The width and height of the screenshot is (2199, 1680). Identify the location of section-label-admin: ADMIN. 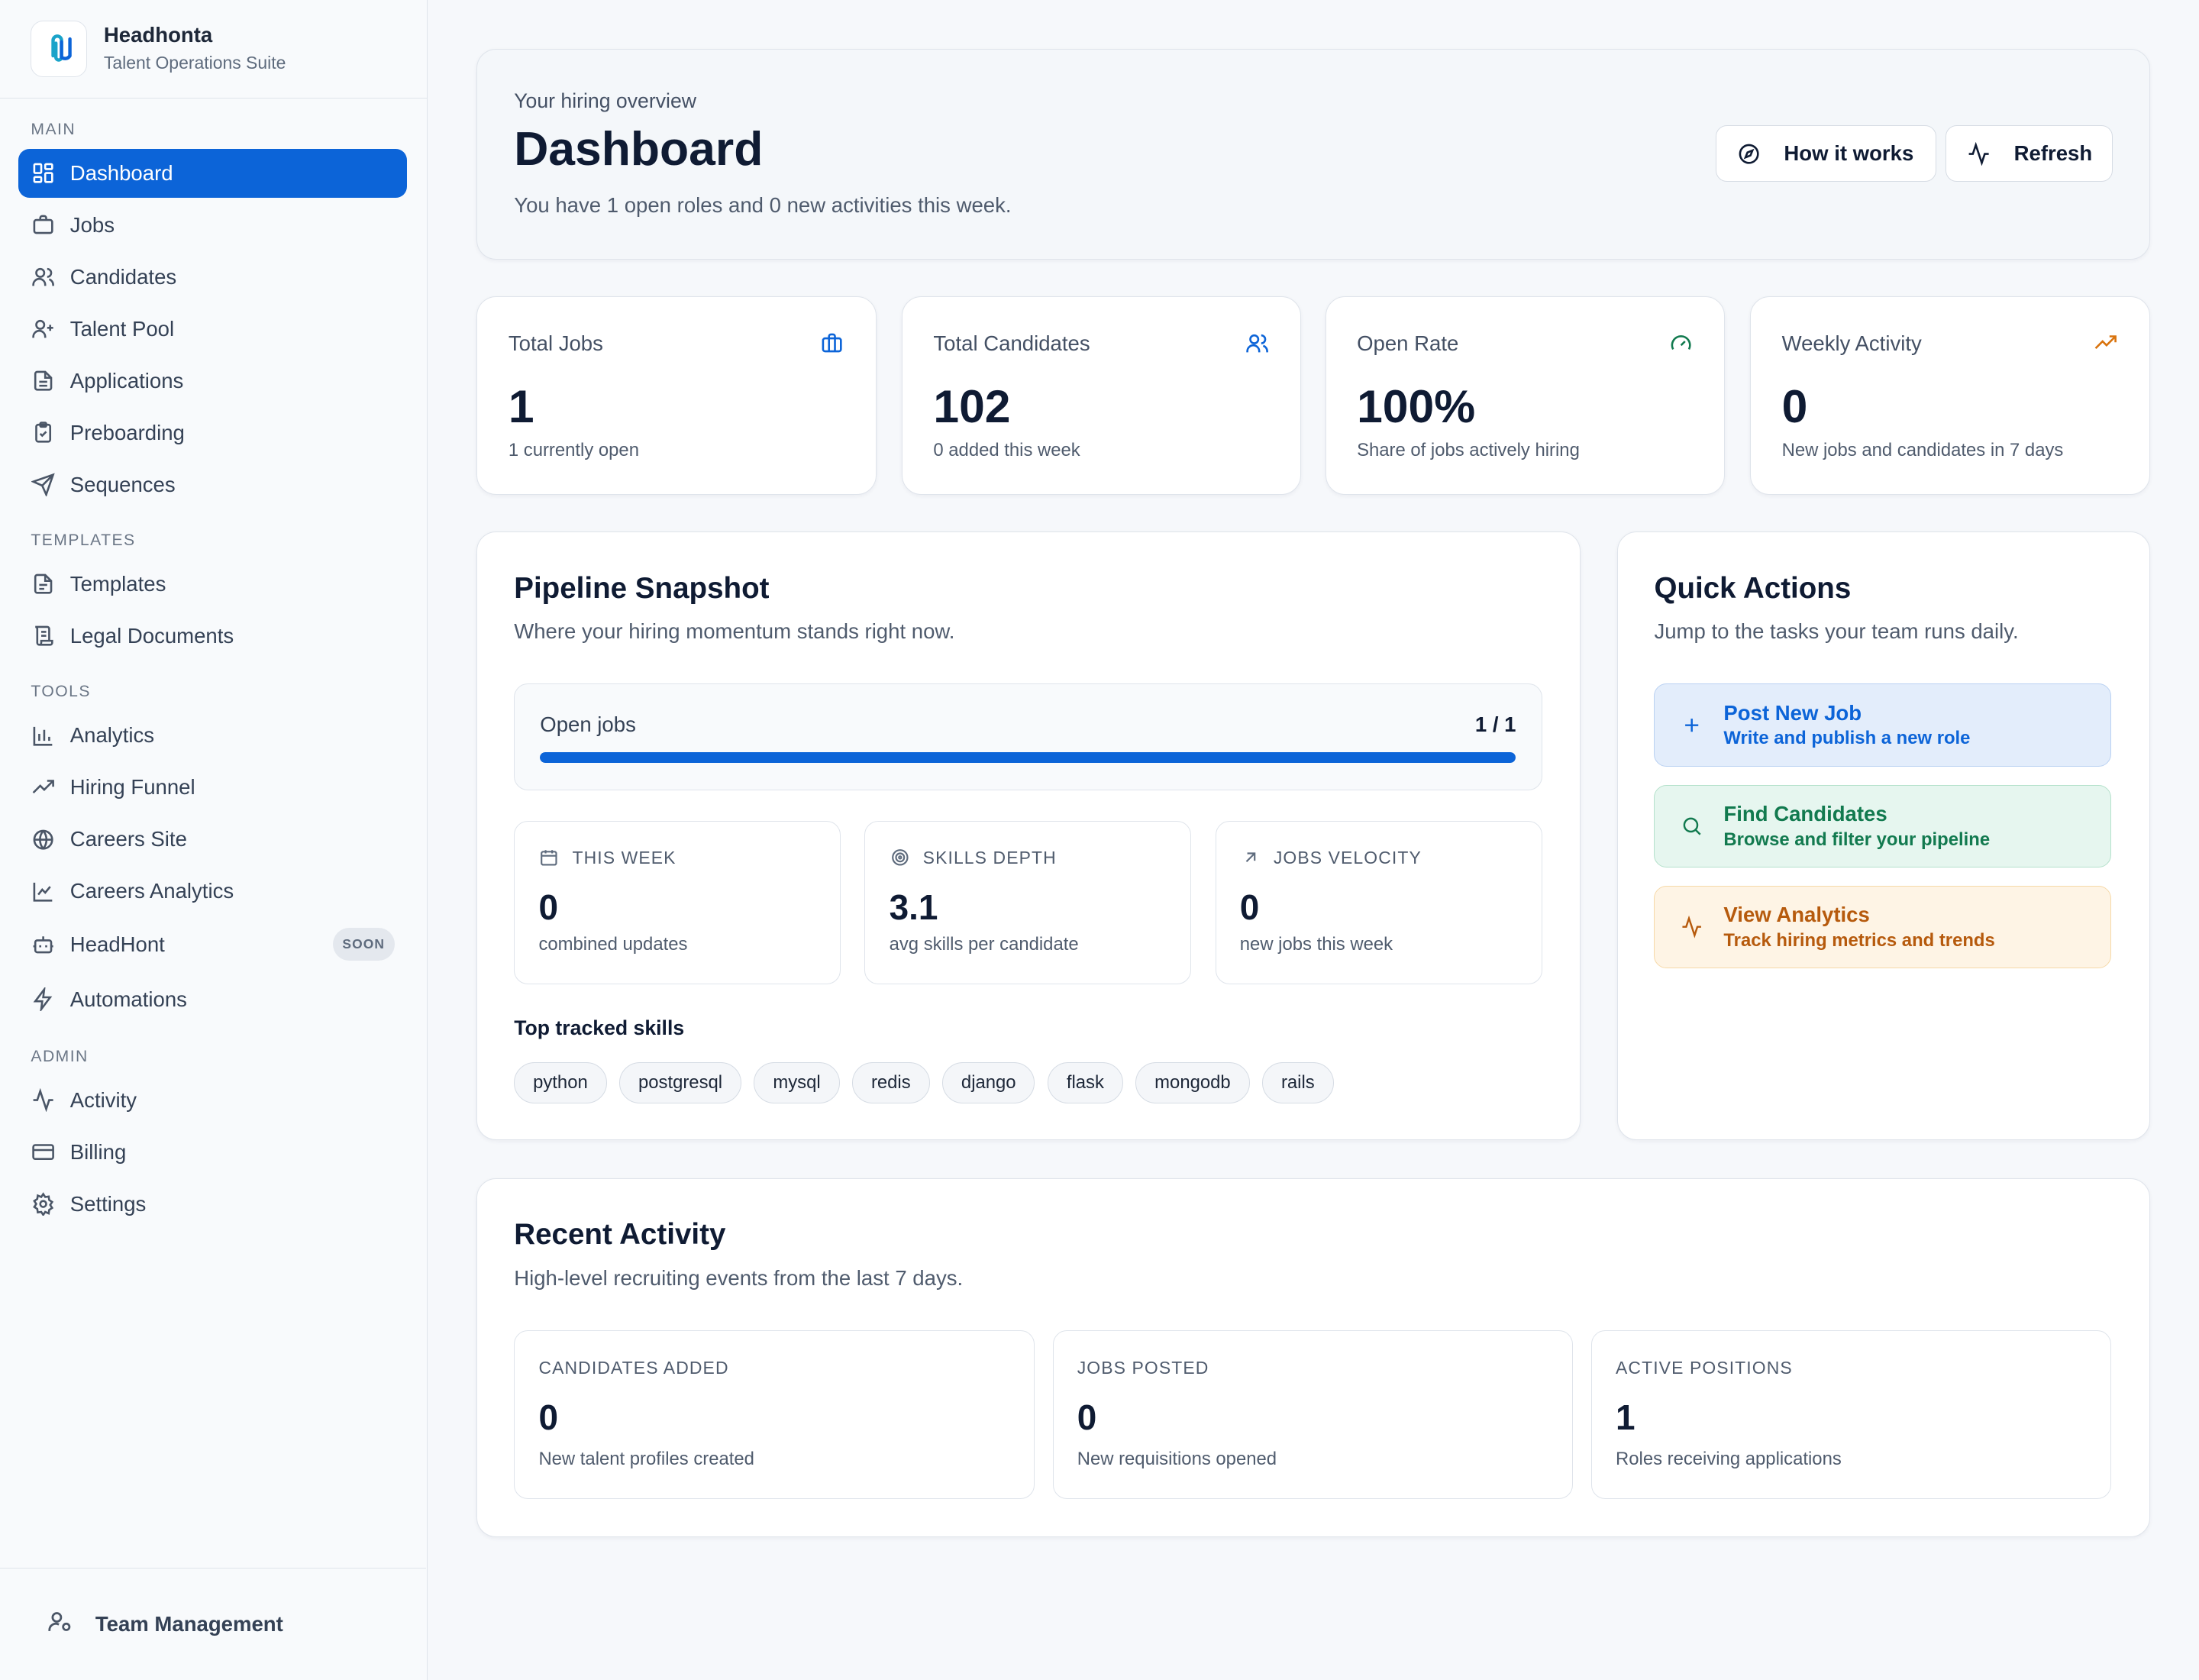
(60, 1056).